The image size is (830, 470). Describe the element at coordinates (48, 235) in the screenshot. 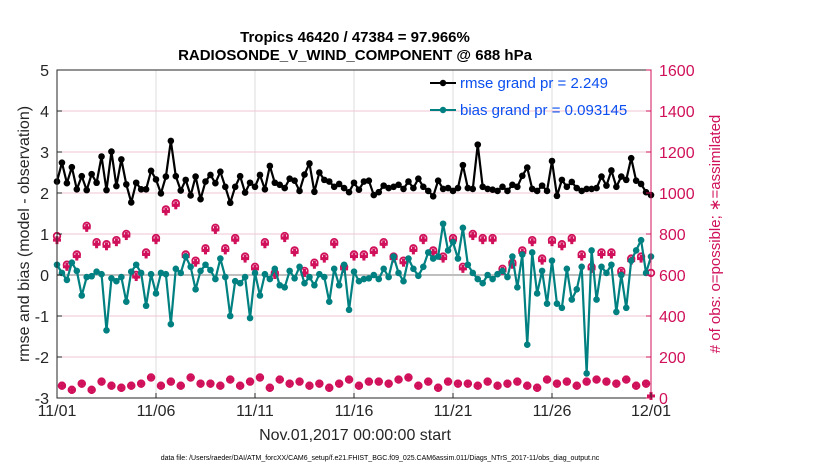

I see `y-axis-ticks: -3 -2 -1 0 1 2 3 4 5` at that location.